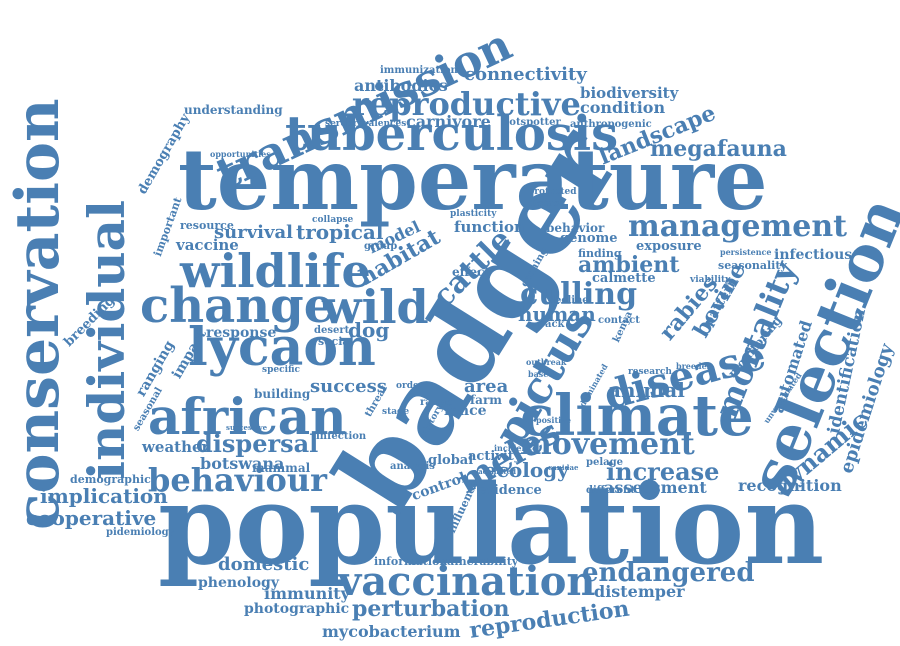 This screenshot has width=900, height=646. I want to click on word-tropical: tropical, so click(340, 232).